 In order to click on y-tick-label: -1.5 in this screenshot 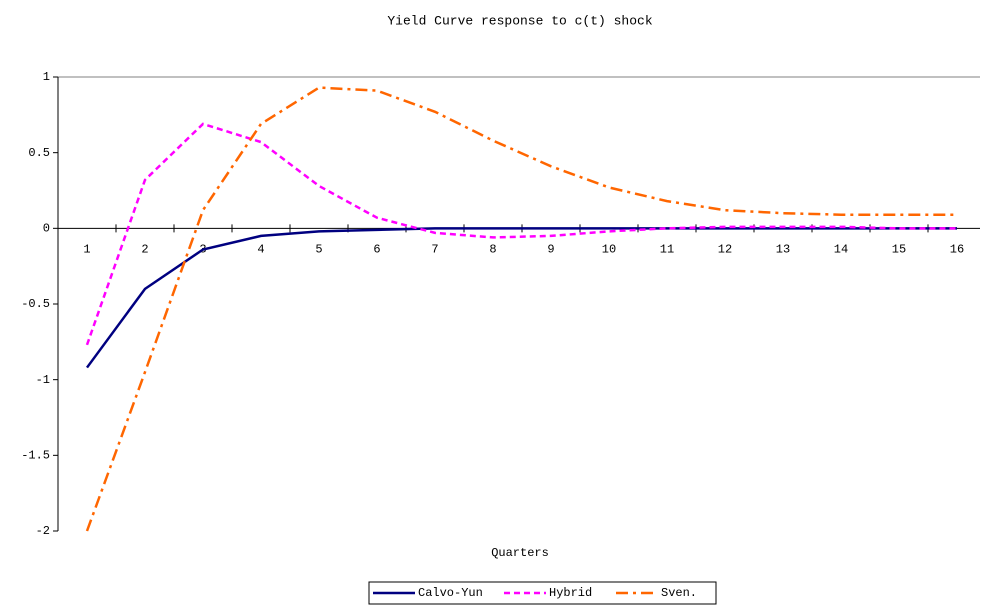, I will do `click(35, 456)`.